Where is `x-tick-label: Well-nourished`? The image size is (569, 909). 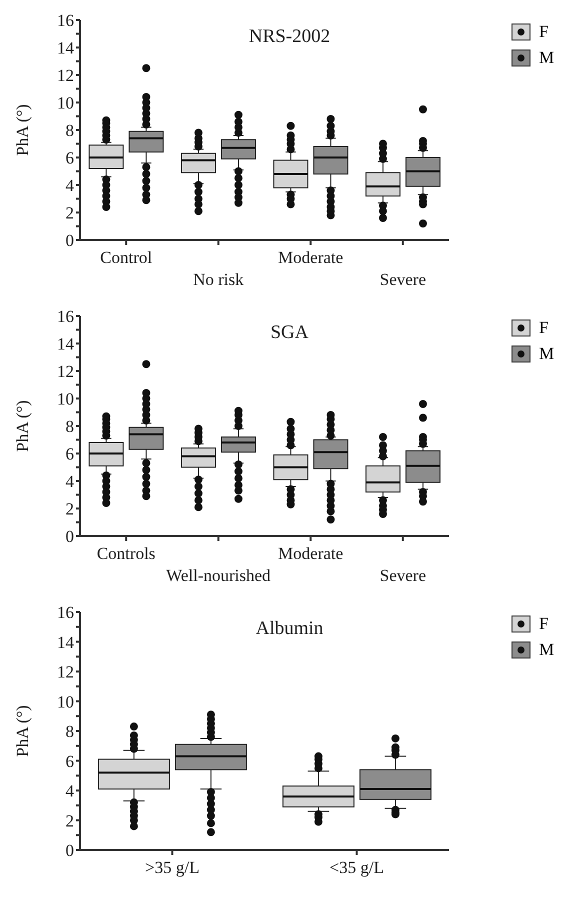
x-tick-label: Well-nourished is located at coordinates (219, 575).